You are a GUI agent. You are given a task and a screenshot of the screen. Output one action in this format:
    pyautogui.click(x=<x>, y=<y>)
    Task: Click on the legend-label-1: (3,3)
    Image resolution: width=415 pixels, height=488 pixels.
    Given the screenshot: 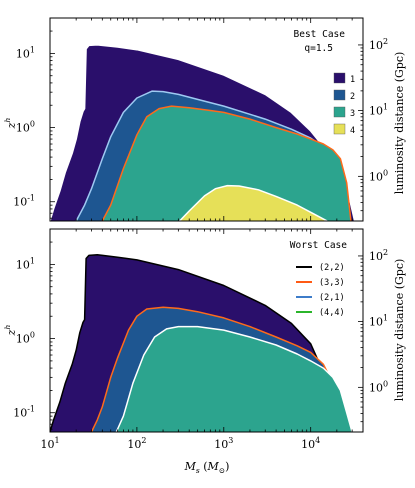 What is the action you would take?
    pyautogui.click(x=332, y=283)
    